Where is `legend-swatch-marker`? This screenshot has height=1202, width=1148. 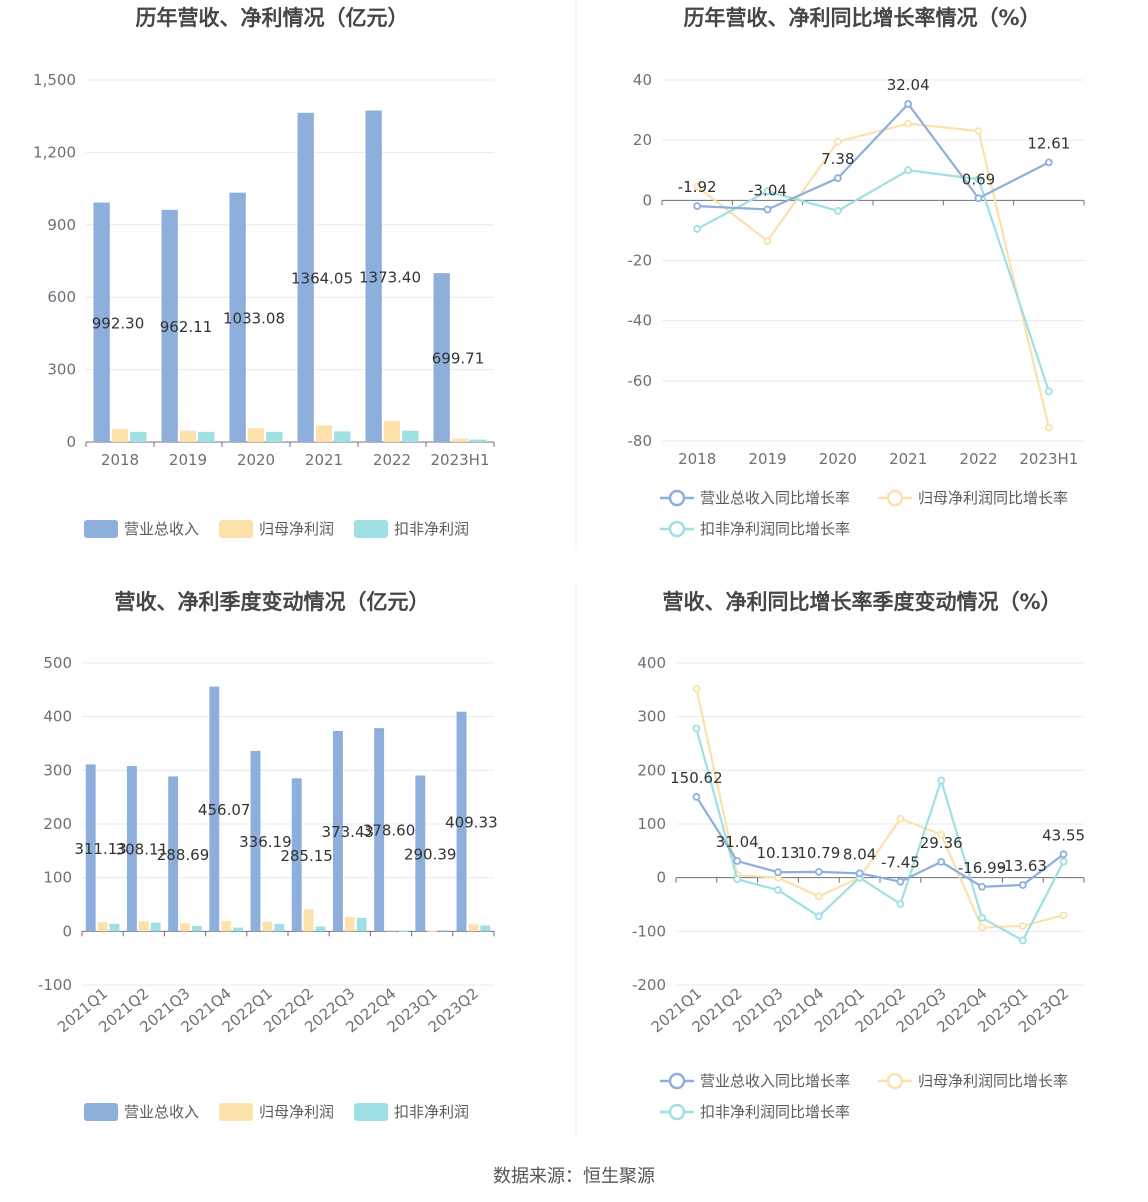 legend-swatch-marker is located at coordinates (677, 1112).